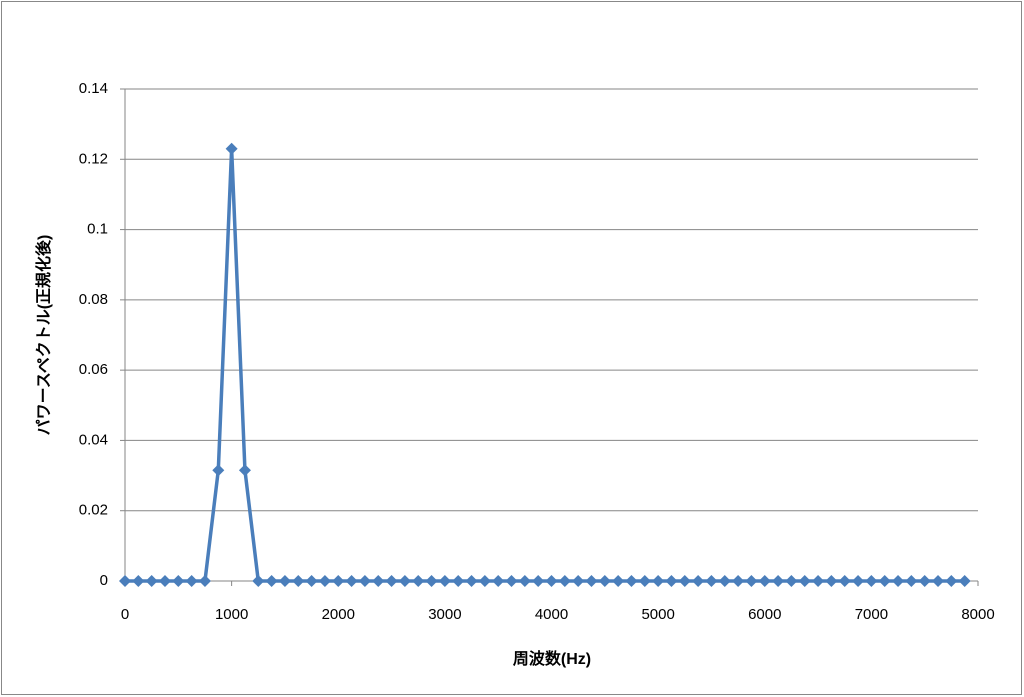  What do you see at coordinates (552, 658) in the screenshot?
I see `x-axis-title: 周波数(Hz)` at bounding box center [552, 658].